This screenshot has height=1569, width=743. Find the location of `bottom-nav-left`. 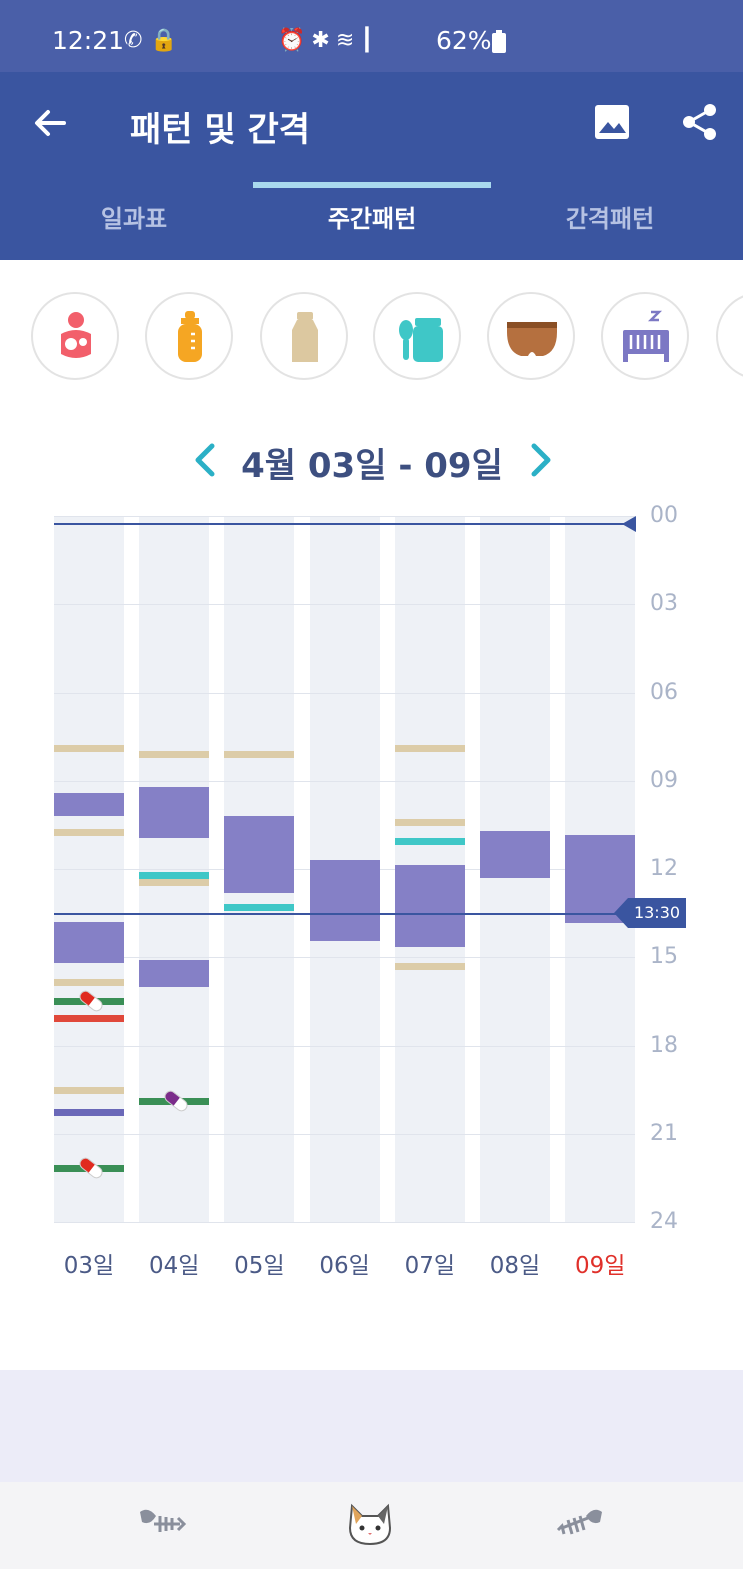

bottom-nav-left is located at coordinates (162, 1524).